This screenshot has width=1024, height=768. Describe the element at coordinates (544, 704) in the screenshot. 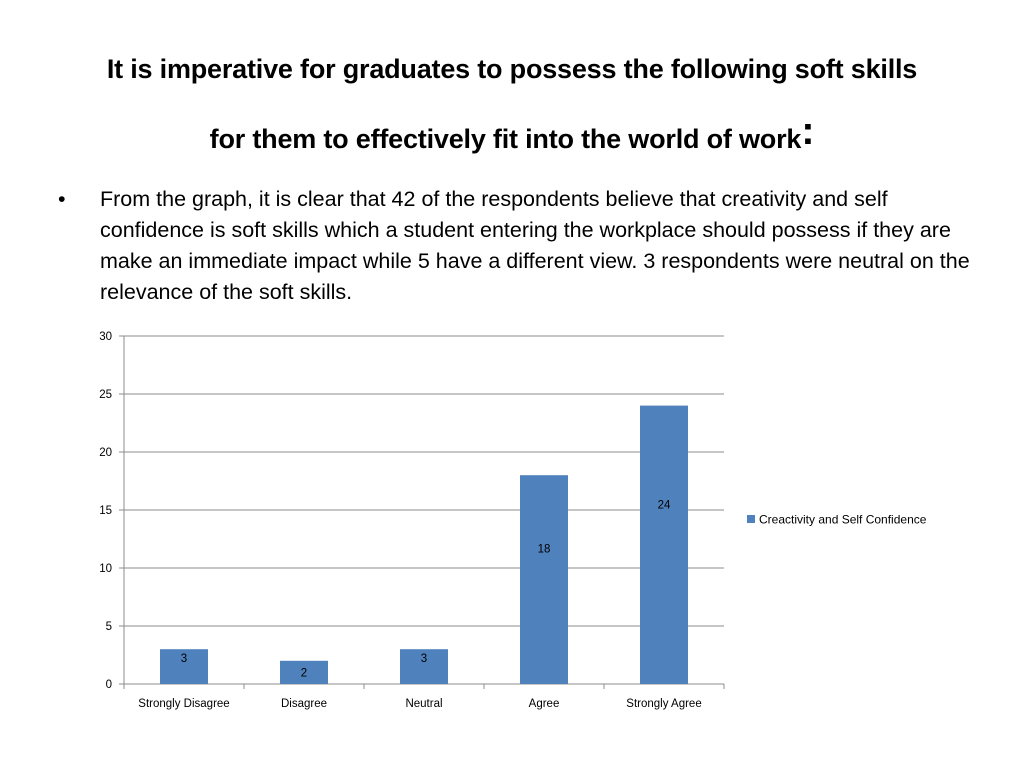

I see `x-tick-label: Agree` at that location.